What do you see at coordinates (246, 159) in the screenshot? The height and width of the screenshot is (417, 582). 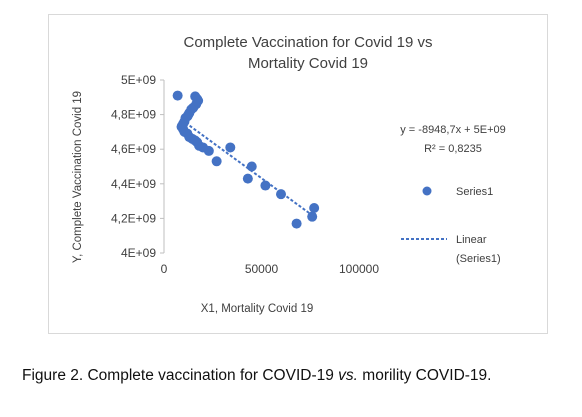 I see `data-points` at bounding box center [246, 159].